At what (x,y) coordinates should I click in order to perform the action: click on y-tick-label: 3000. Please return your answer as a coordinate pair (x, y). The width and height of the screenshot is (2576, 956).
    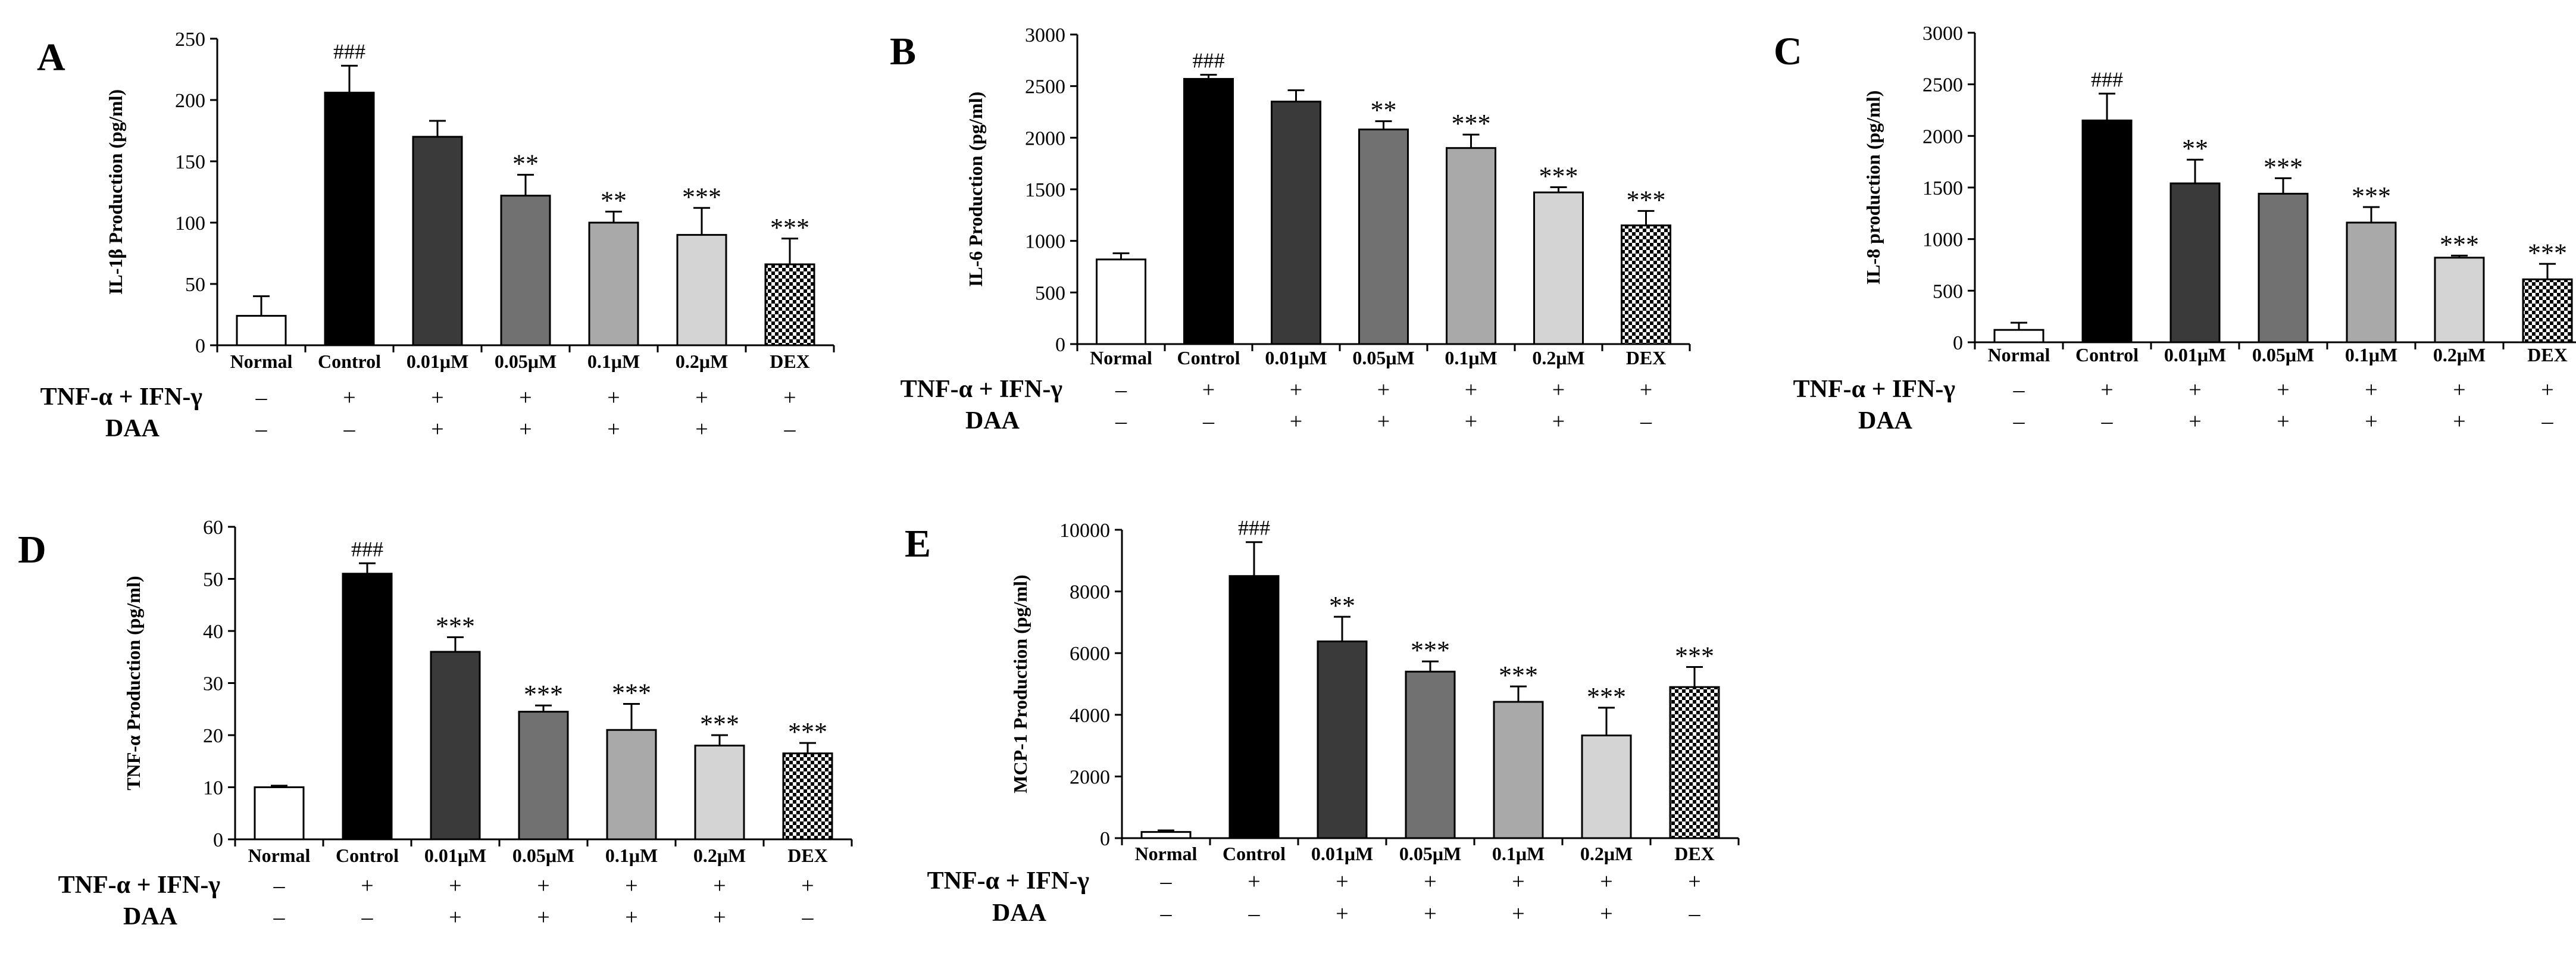
    Looking at the image, I should click on (1045, 35).